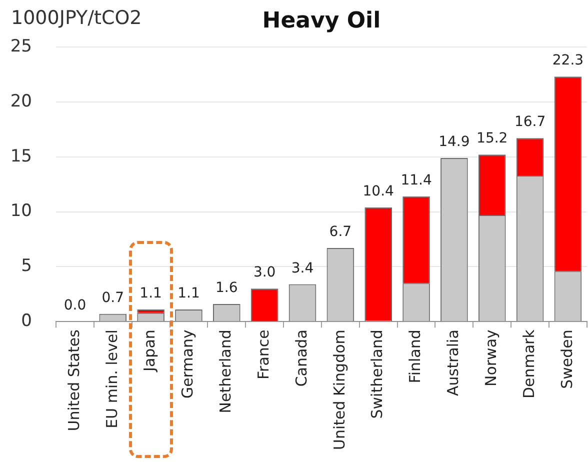  What do you see at coordinates (339, 390) in the screenshot?
I see `x-tick-label: United Kingdom` at bounding box center [339, 390].